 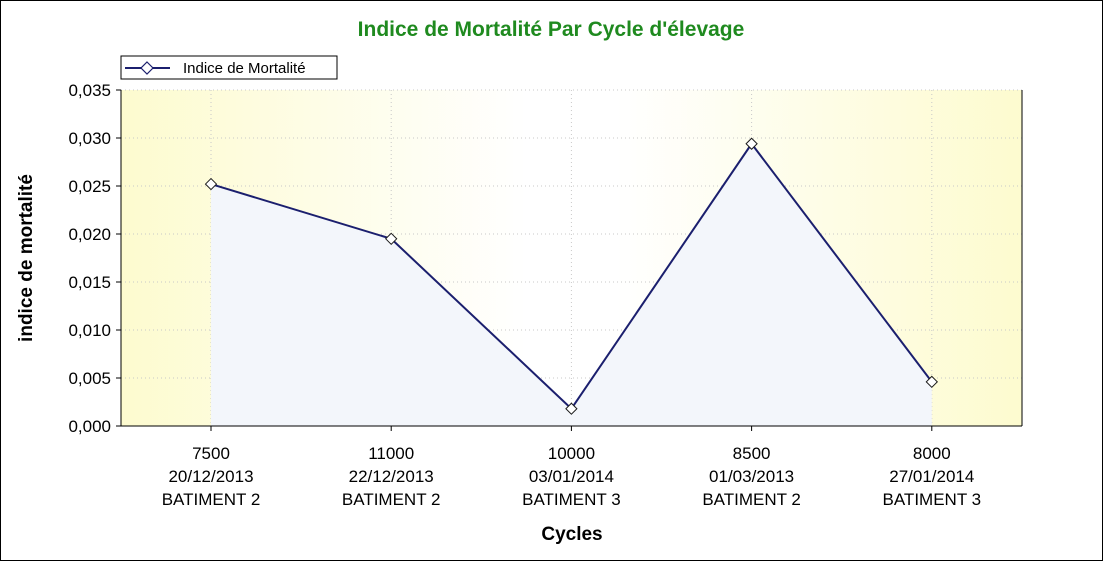 What do you see at coordinates (89, 330) in the screenshot?
I see `y-tick-label: 0,010` at bounding box center [89, 330].